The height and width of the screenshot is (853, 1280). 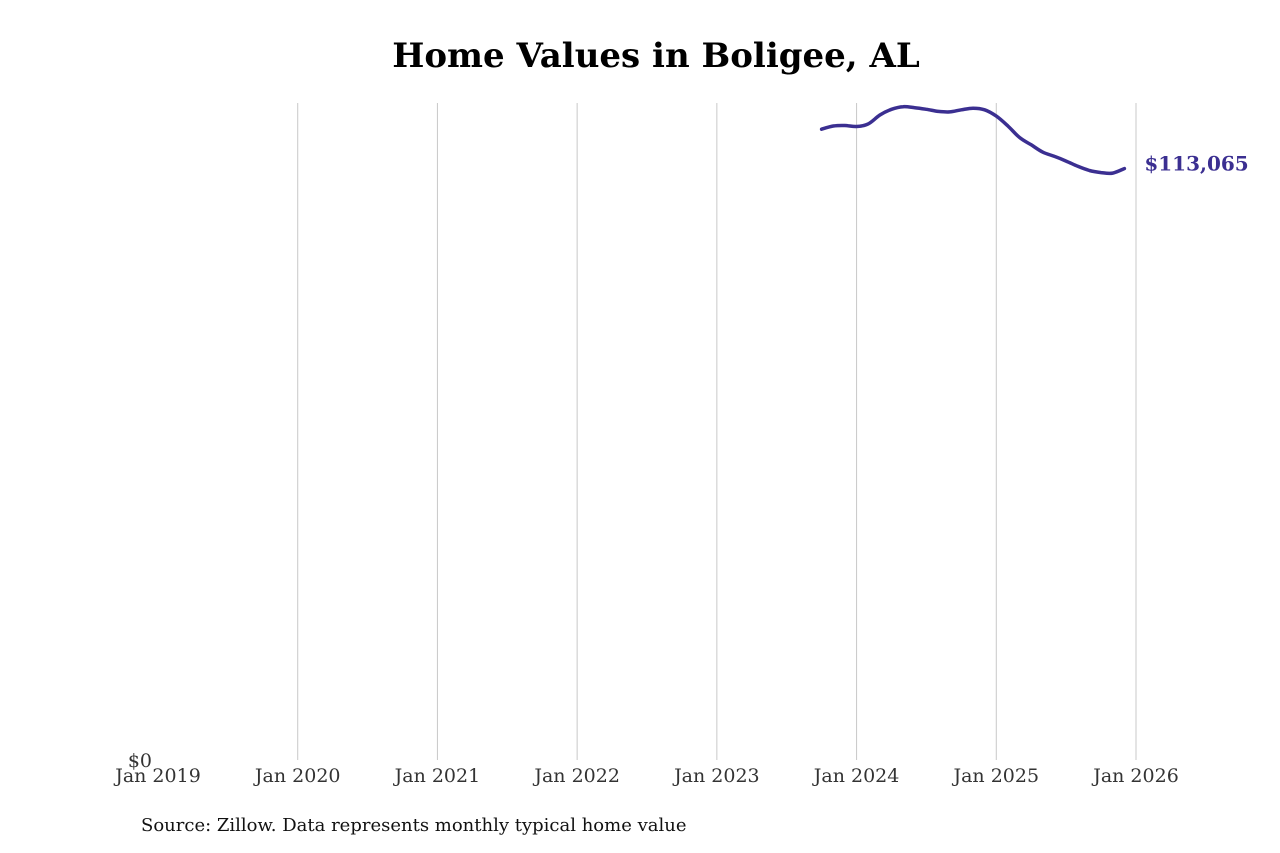 I want to click on x-tick-label: Jan 2022, so click(x=576, y=776).